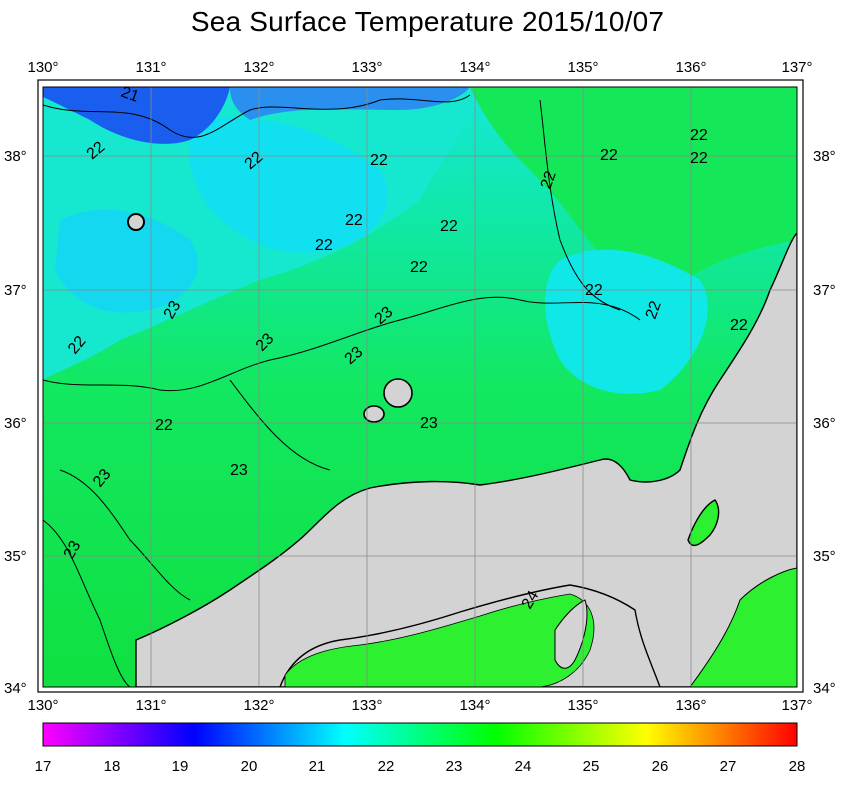  I want to click on colorbar-label: 17, so click(43, 766).